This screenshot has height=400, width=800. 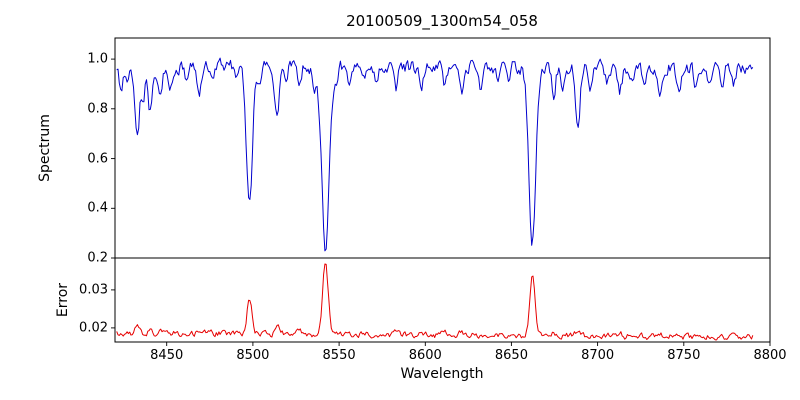 I want to click on x-tick-label: 8500, so click(x=253, y=355).